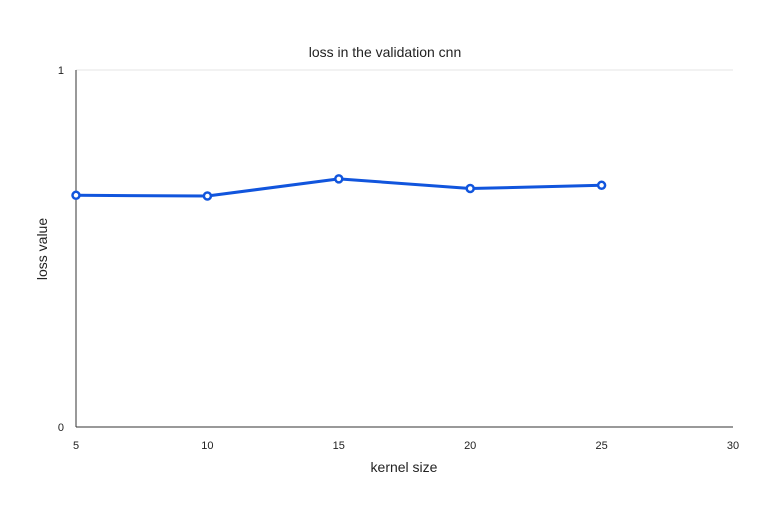 The height and width of the screenshot is (512, 768). Describe the element at coordinates (733, 446) in the screenshot. I see `x-tick-label: 30` at that location.